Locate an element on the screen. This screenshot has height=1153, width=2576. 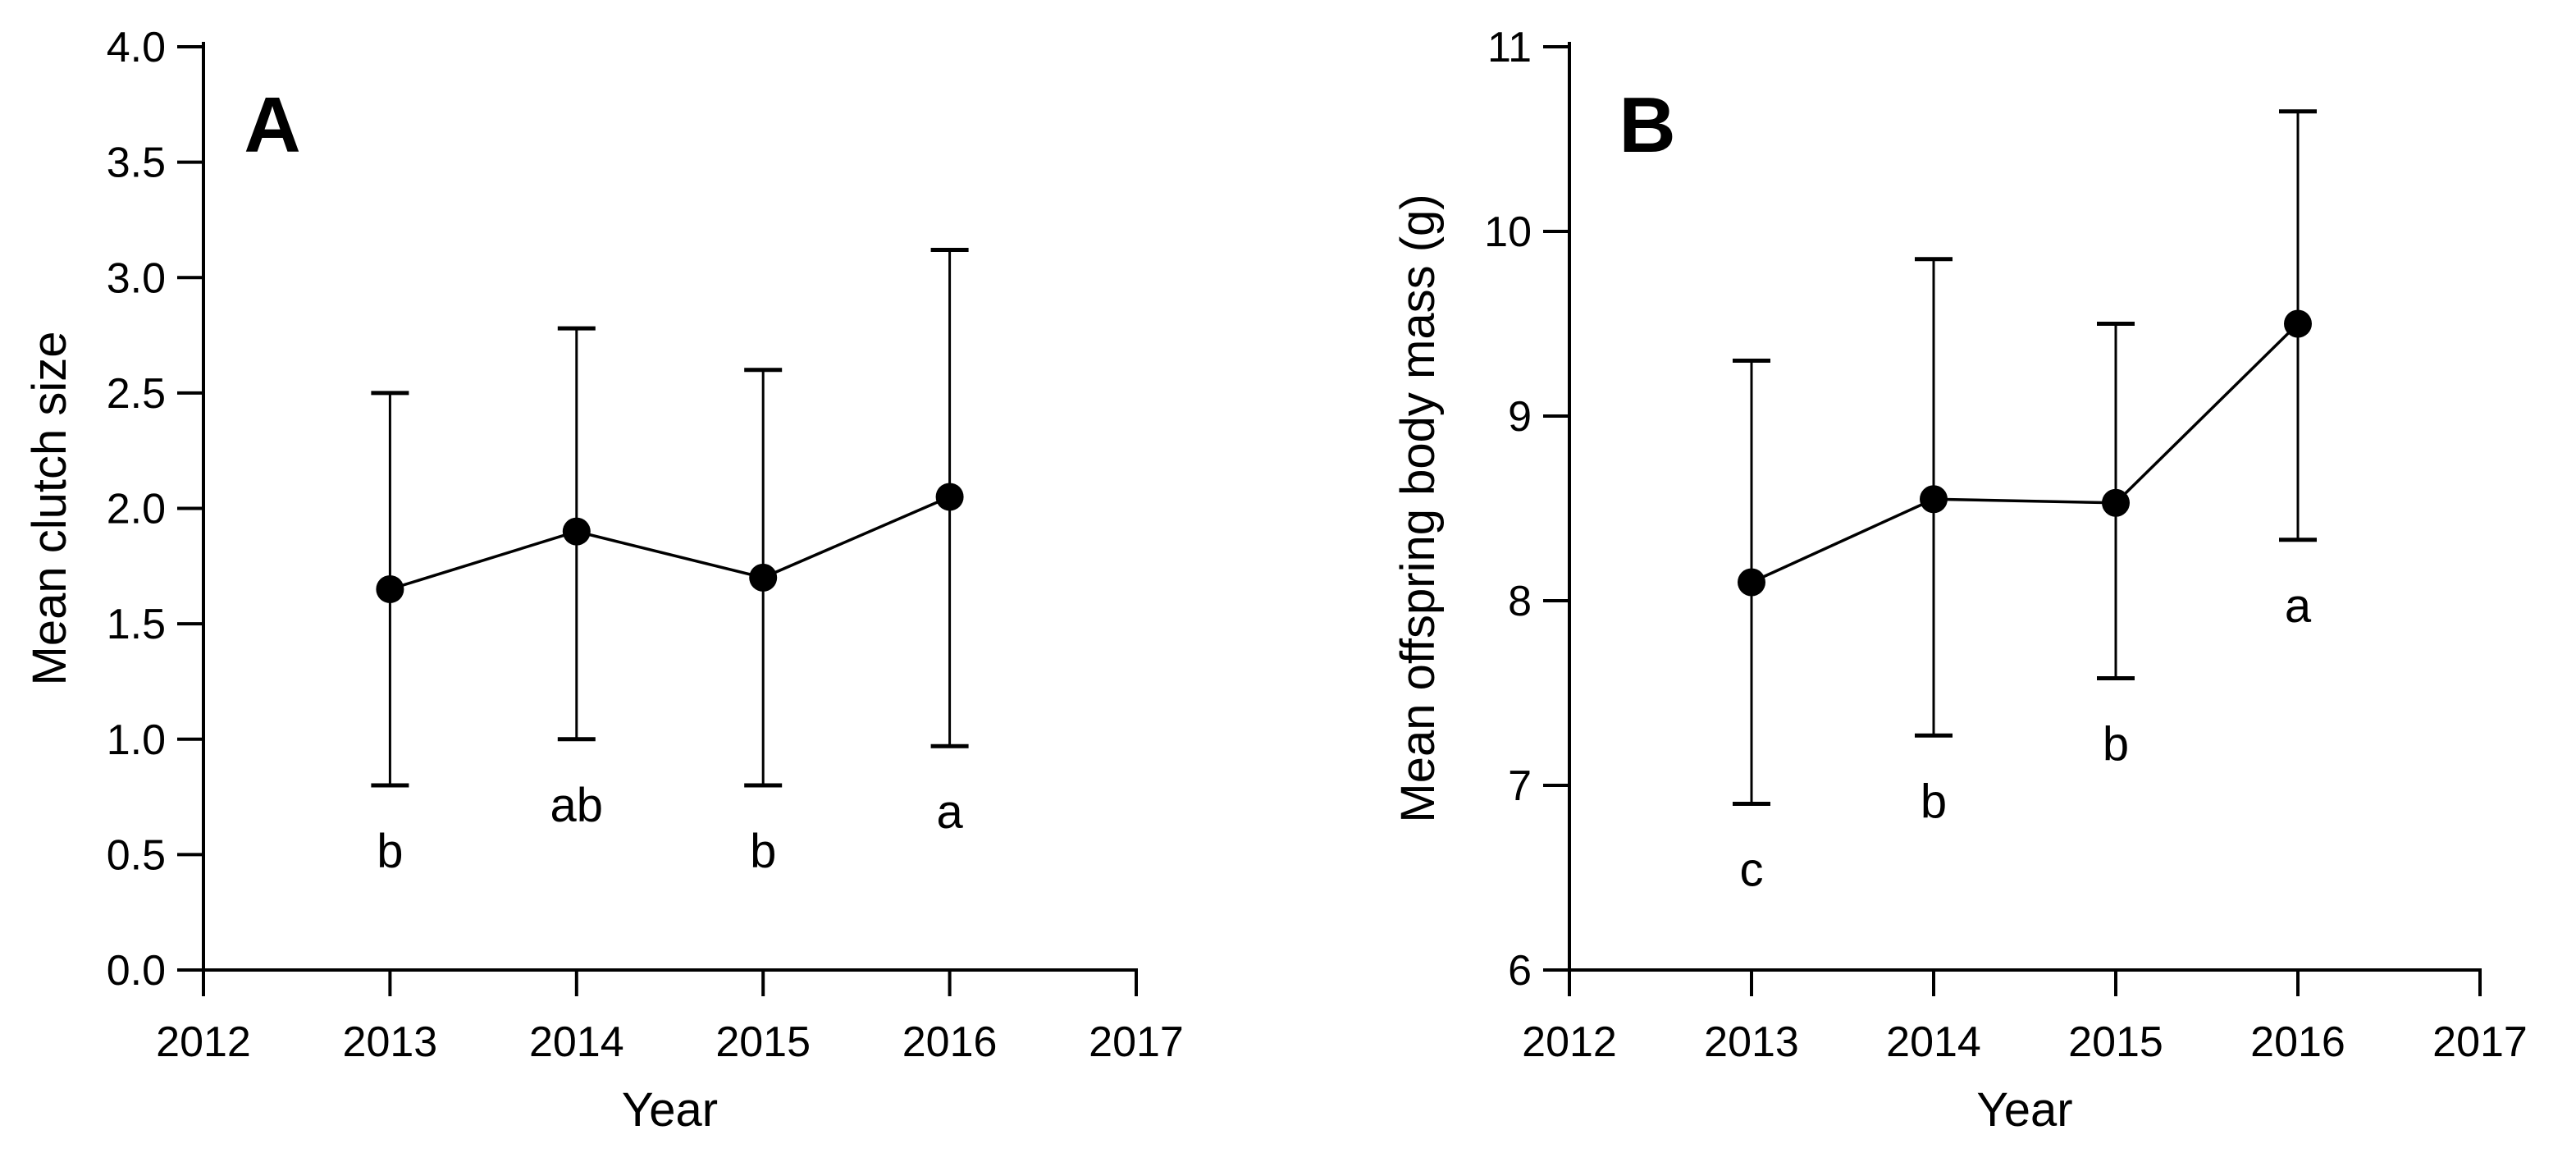
significance-letter: c is located at coordinates (1752, 871).